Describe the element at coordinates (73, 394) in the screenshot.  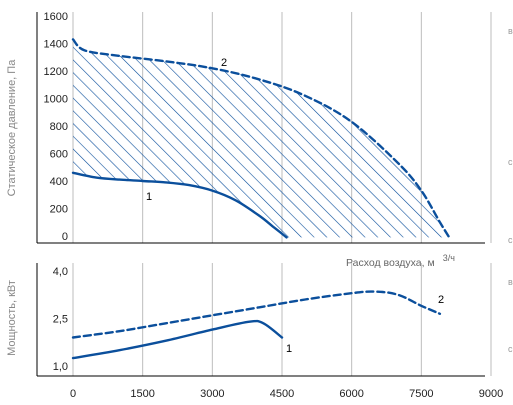
I see `airflow-tick-label: 0` at that location.